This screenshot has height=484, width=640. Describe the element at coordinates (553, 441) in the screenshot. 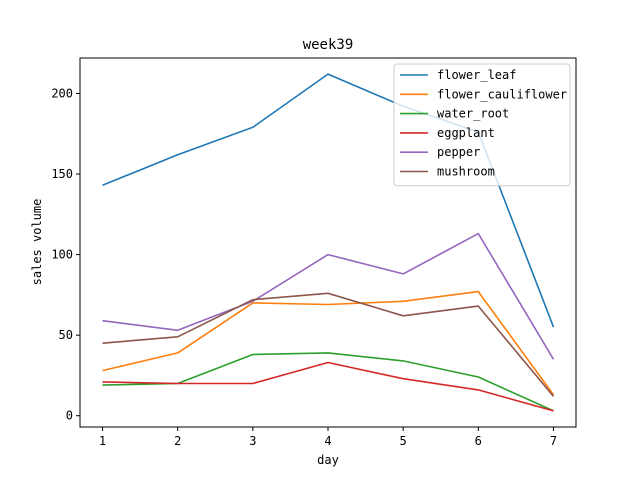

I see `x-tick-label: 7` at that location.